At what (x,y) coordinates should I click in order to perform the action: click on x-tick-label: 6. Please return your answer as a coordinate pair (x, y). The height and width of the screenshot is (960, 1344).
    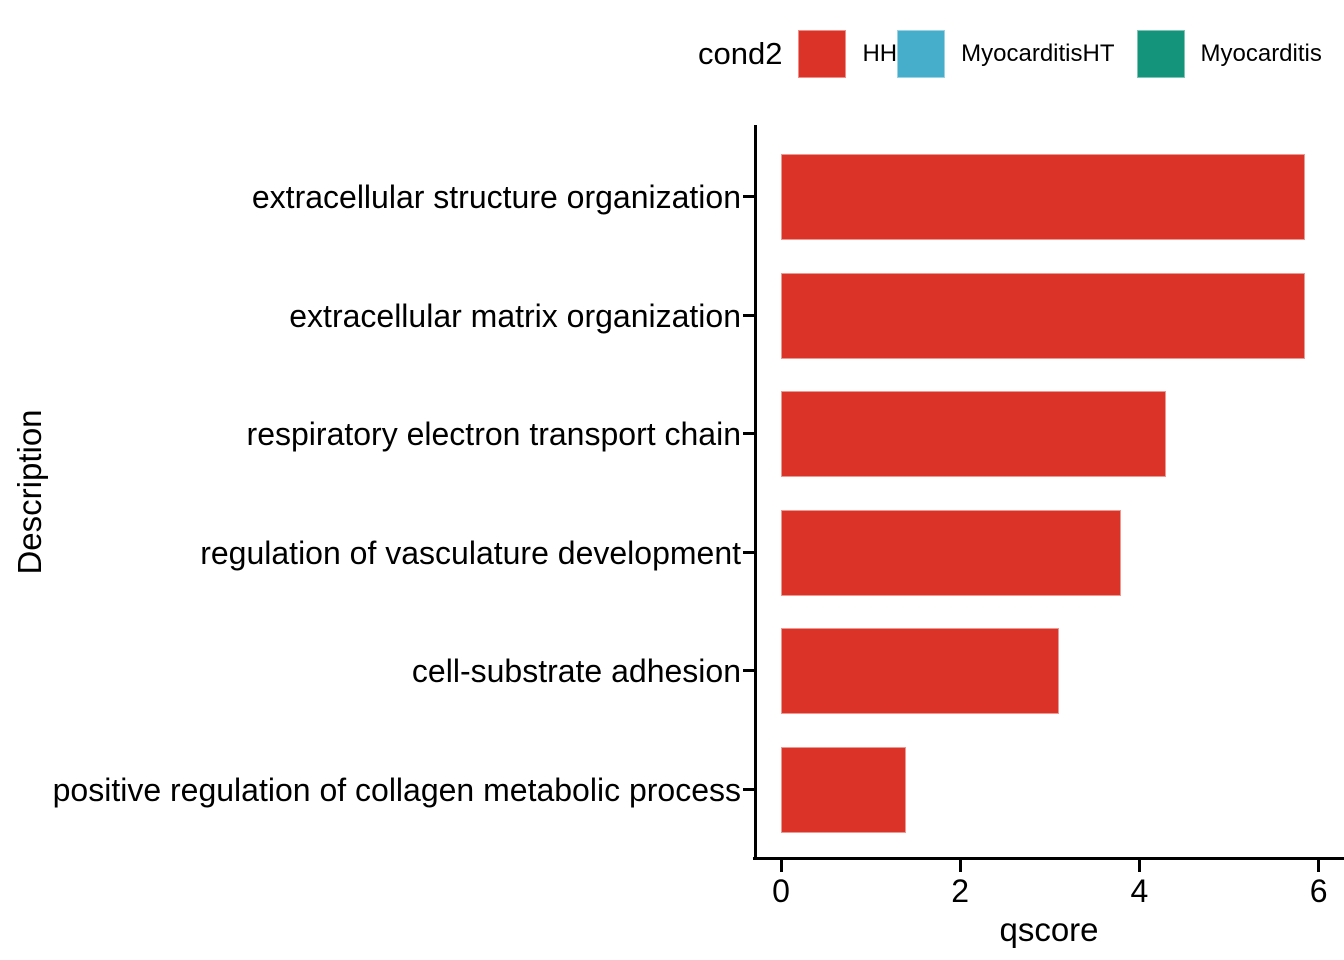
    Looking at the image, I should click on (1318, 891).